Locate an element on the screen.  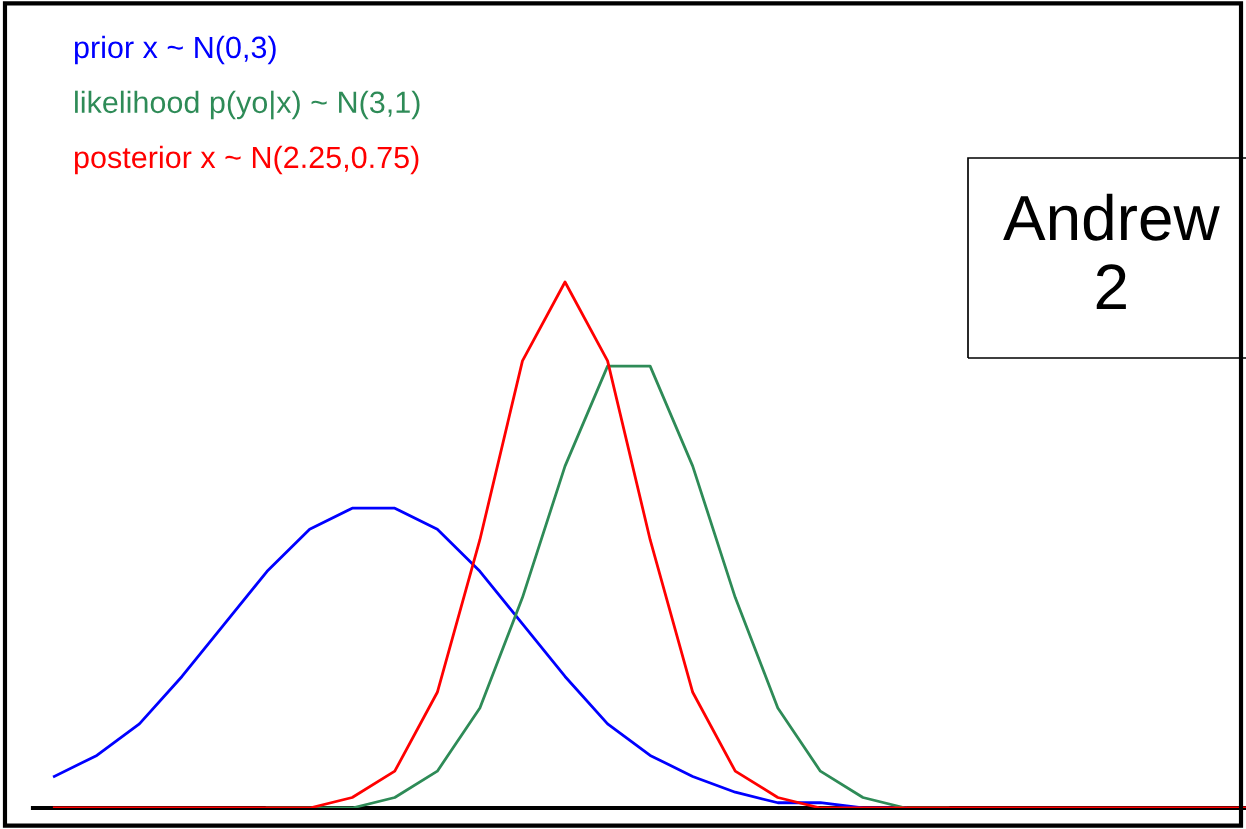
text: prior x ~ N(0,3) is located at coordinates (175, 50).